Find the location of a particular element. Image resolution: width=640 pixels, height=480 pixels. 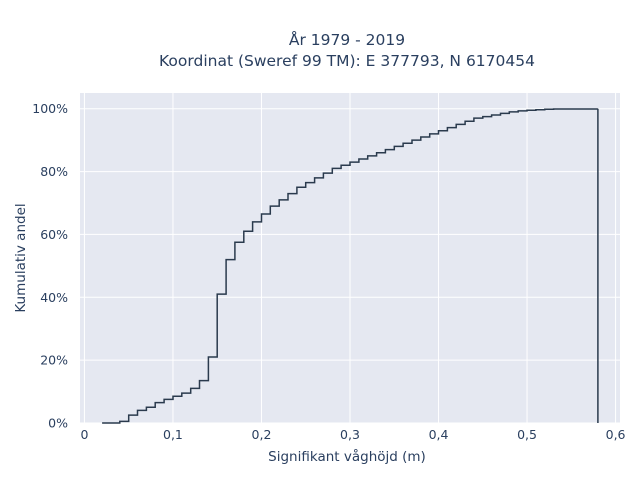

x-tick-labels: 0 0,1 0,2 0,3 0,4 0,5 0,6 is located at coordinates (352, 434).